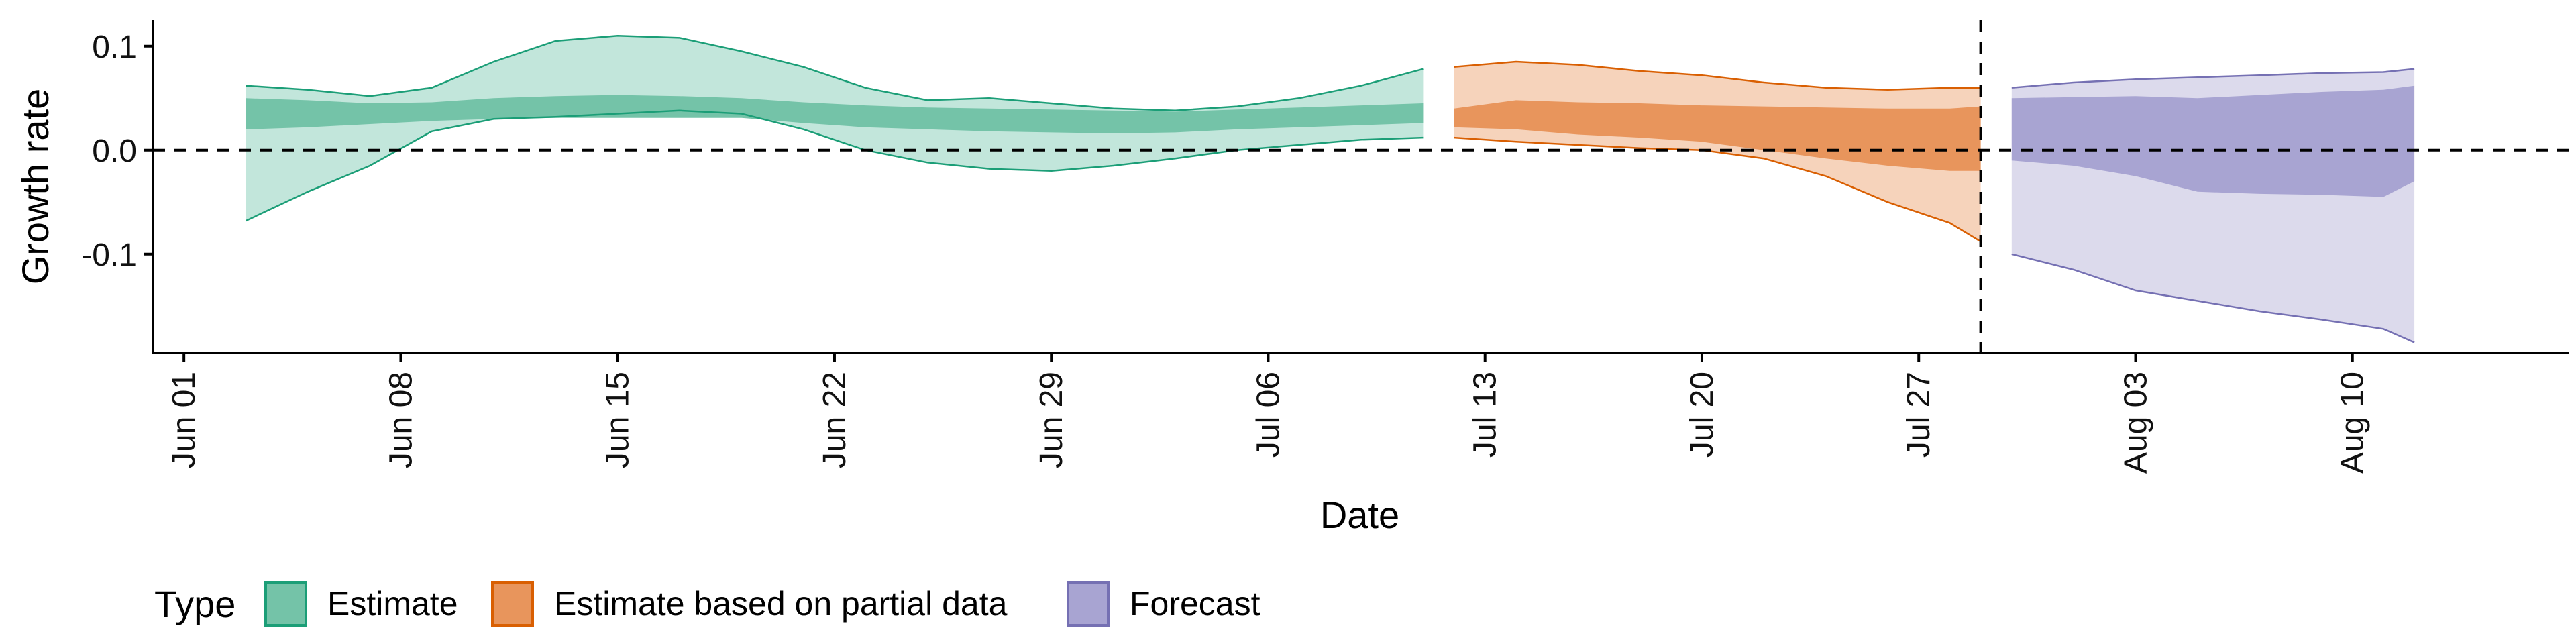  Describe the element at coordinates (618, 420) in the screenshot. I see `x-tick-label: Jun 15` at that location.